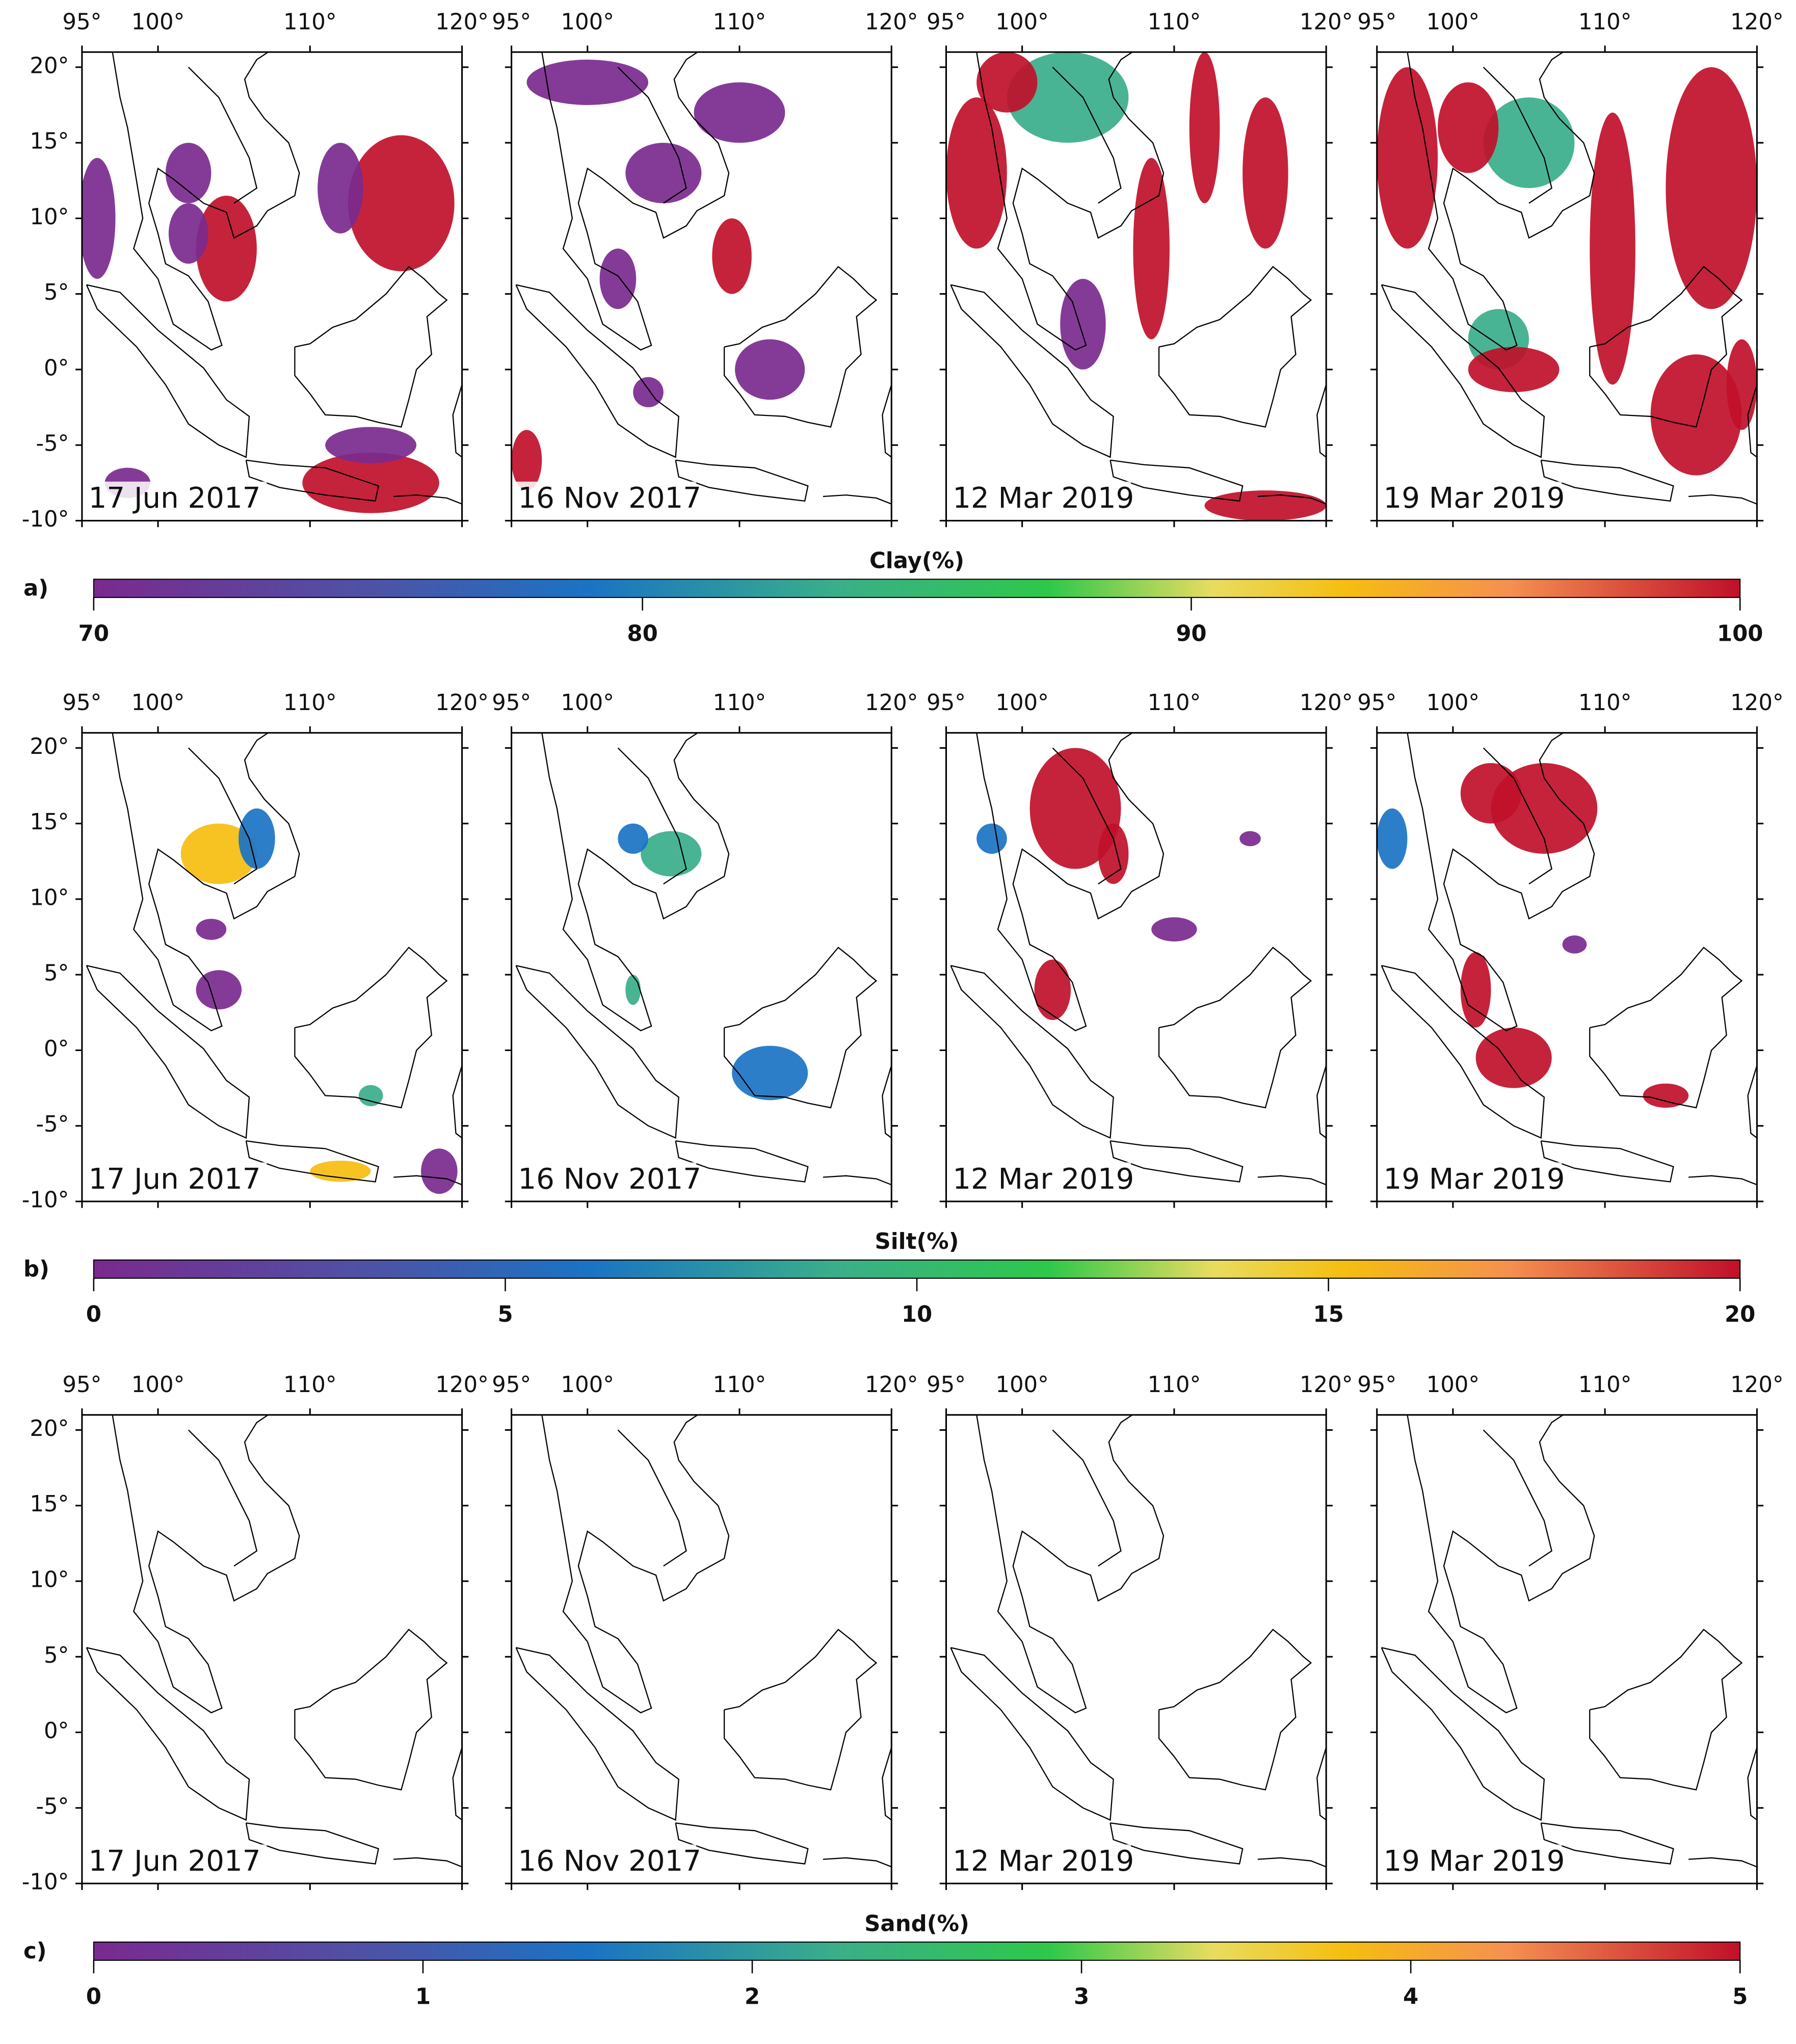  What do you see at coordinates (50, 897) in the screenshot?
I see `lat-tick-label: 10°` at bounding box center [50, 897].